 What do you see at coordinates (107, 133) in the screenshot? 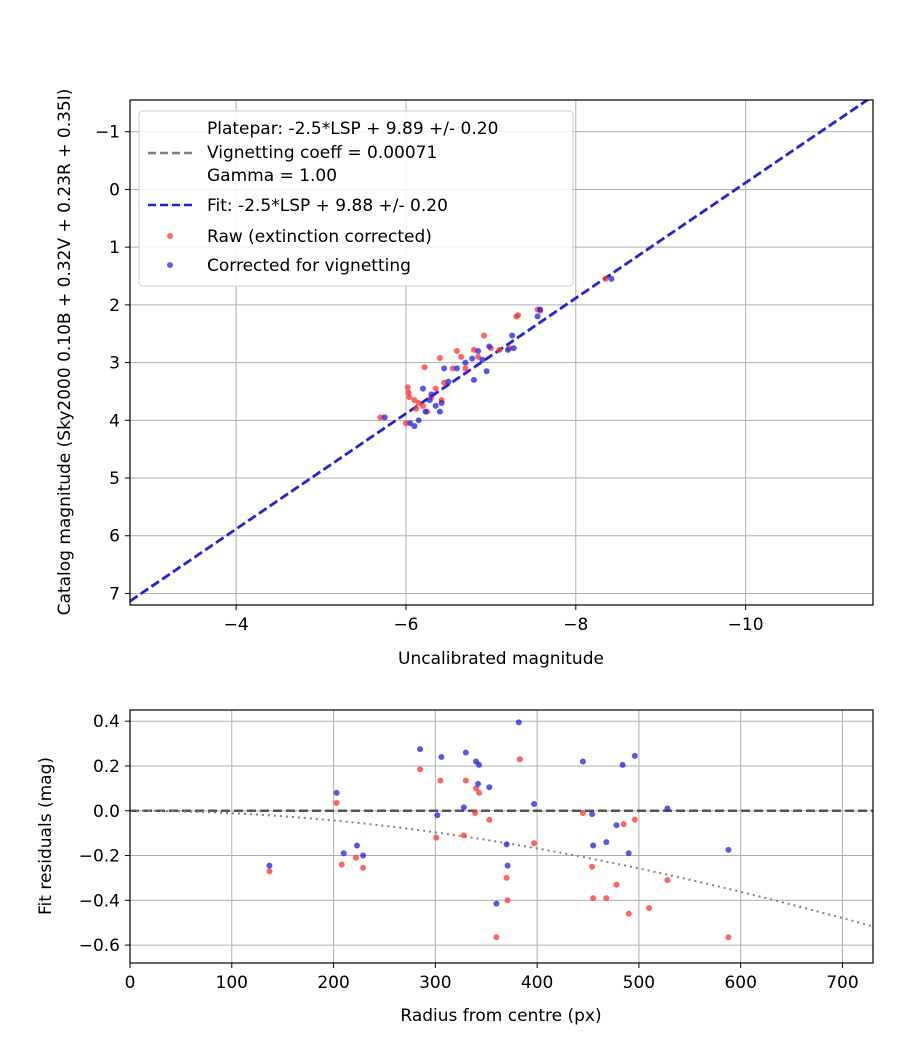
I see `top-y-tick-label: −1` at bounding box center [107, 133].